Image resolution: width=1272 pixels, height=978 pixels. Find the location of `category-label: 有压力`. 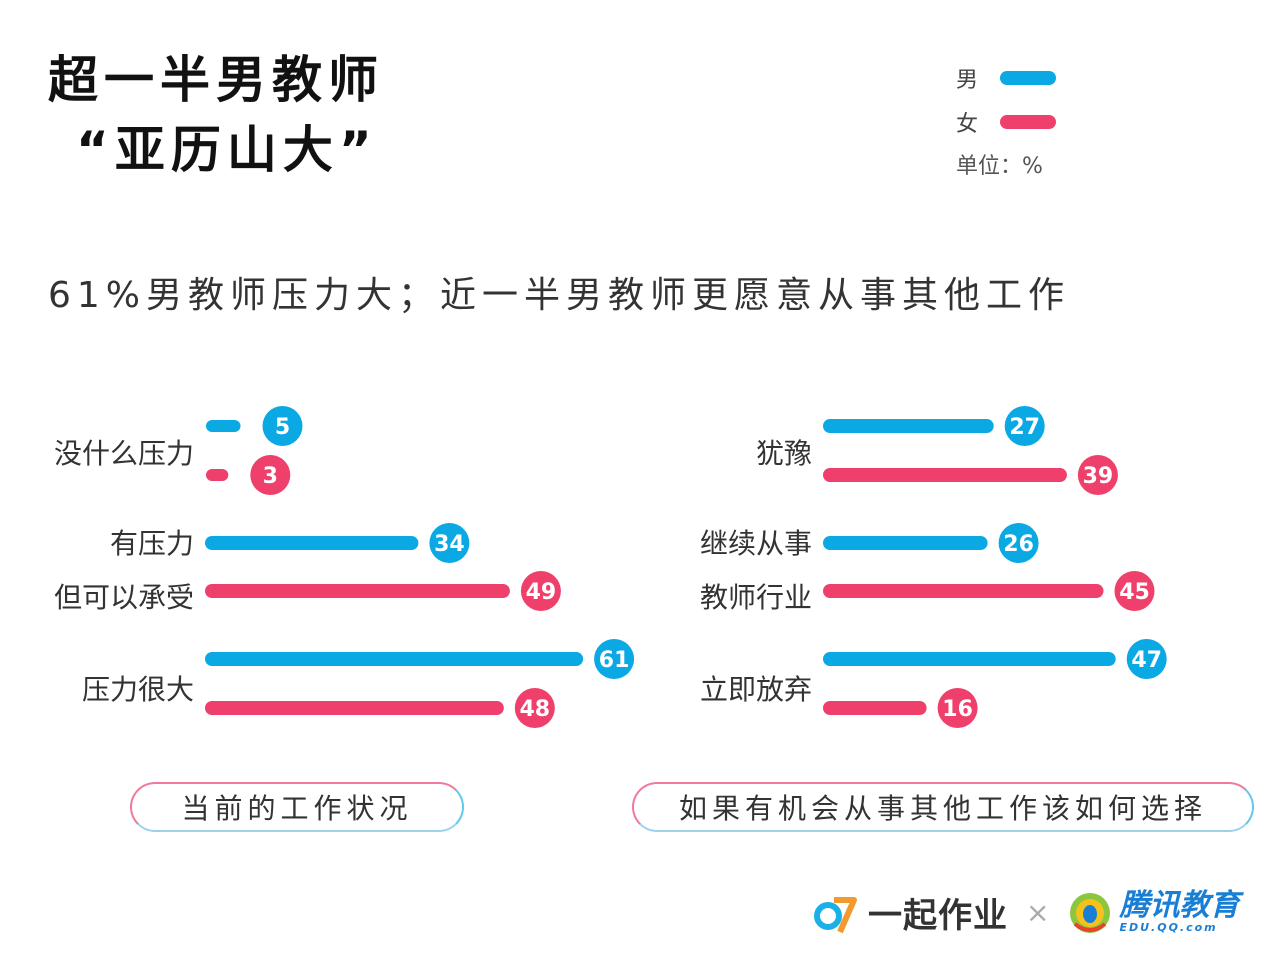

category-label: 有压力 is located at coordinates (151, 543).